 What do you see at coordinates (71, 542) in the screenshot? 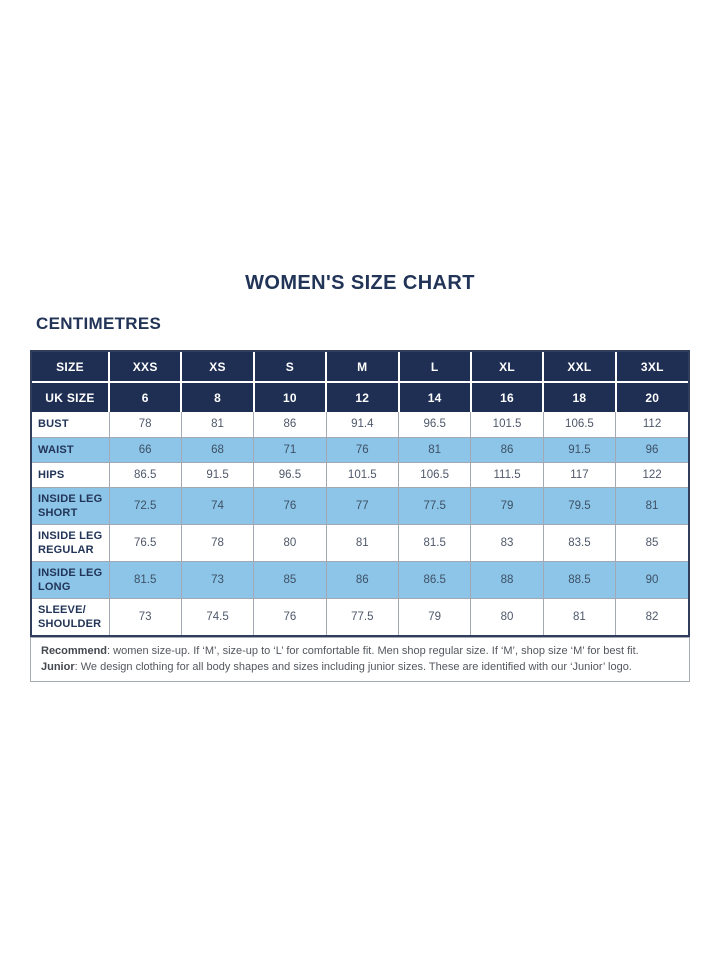
I see `row-label: INSIDE LEG REGULAR` at bounding box center [71, 542].